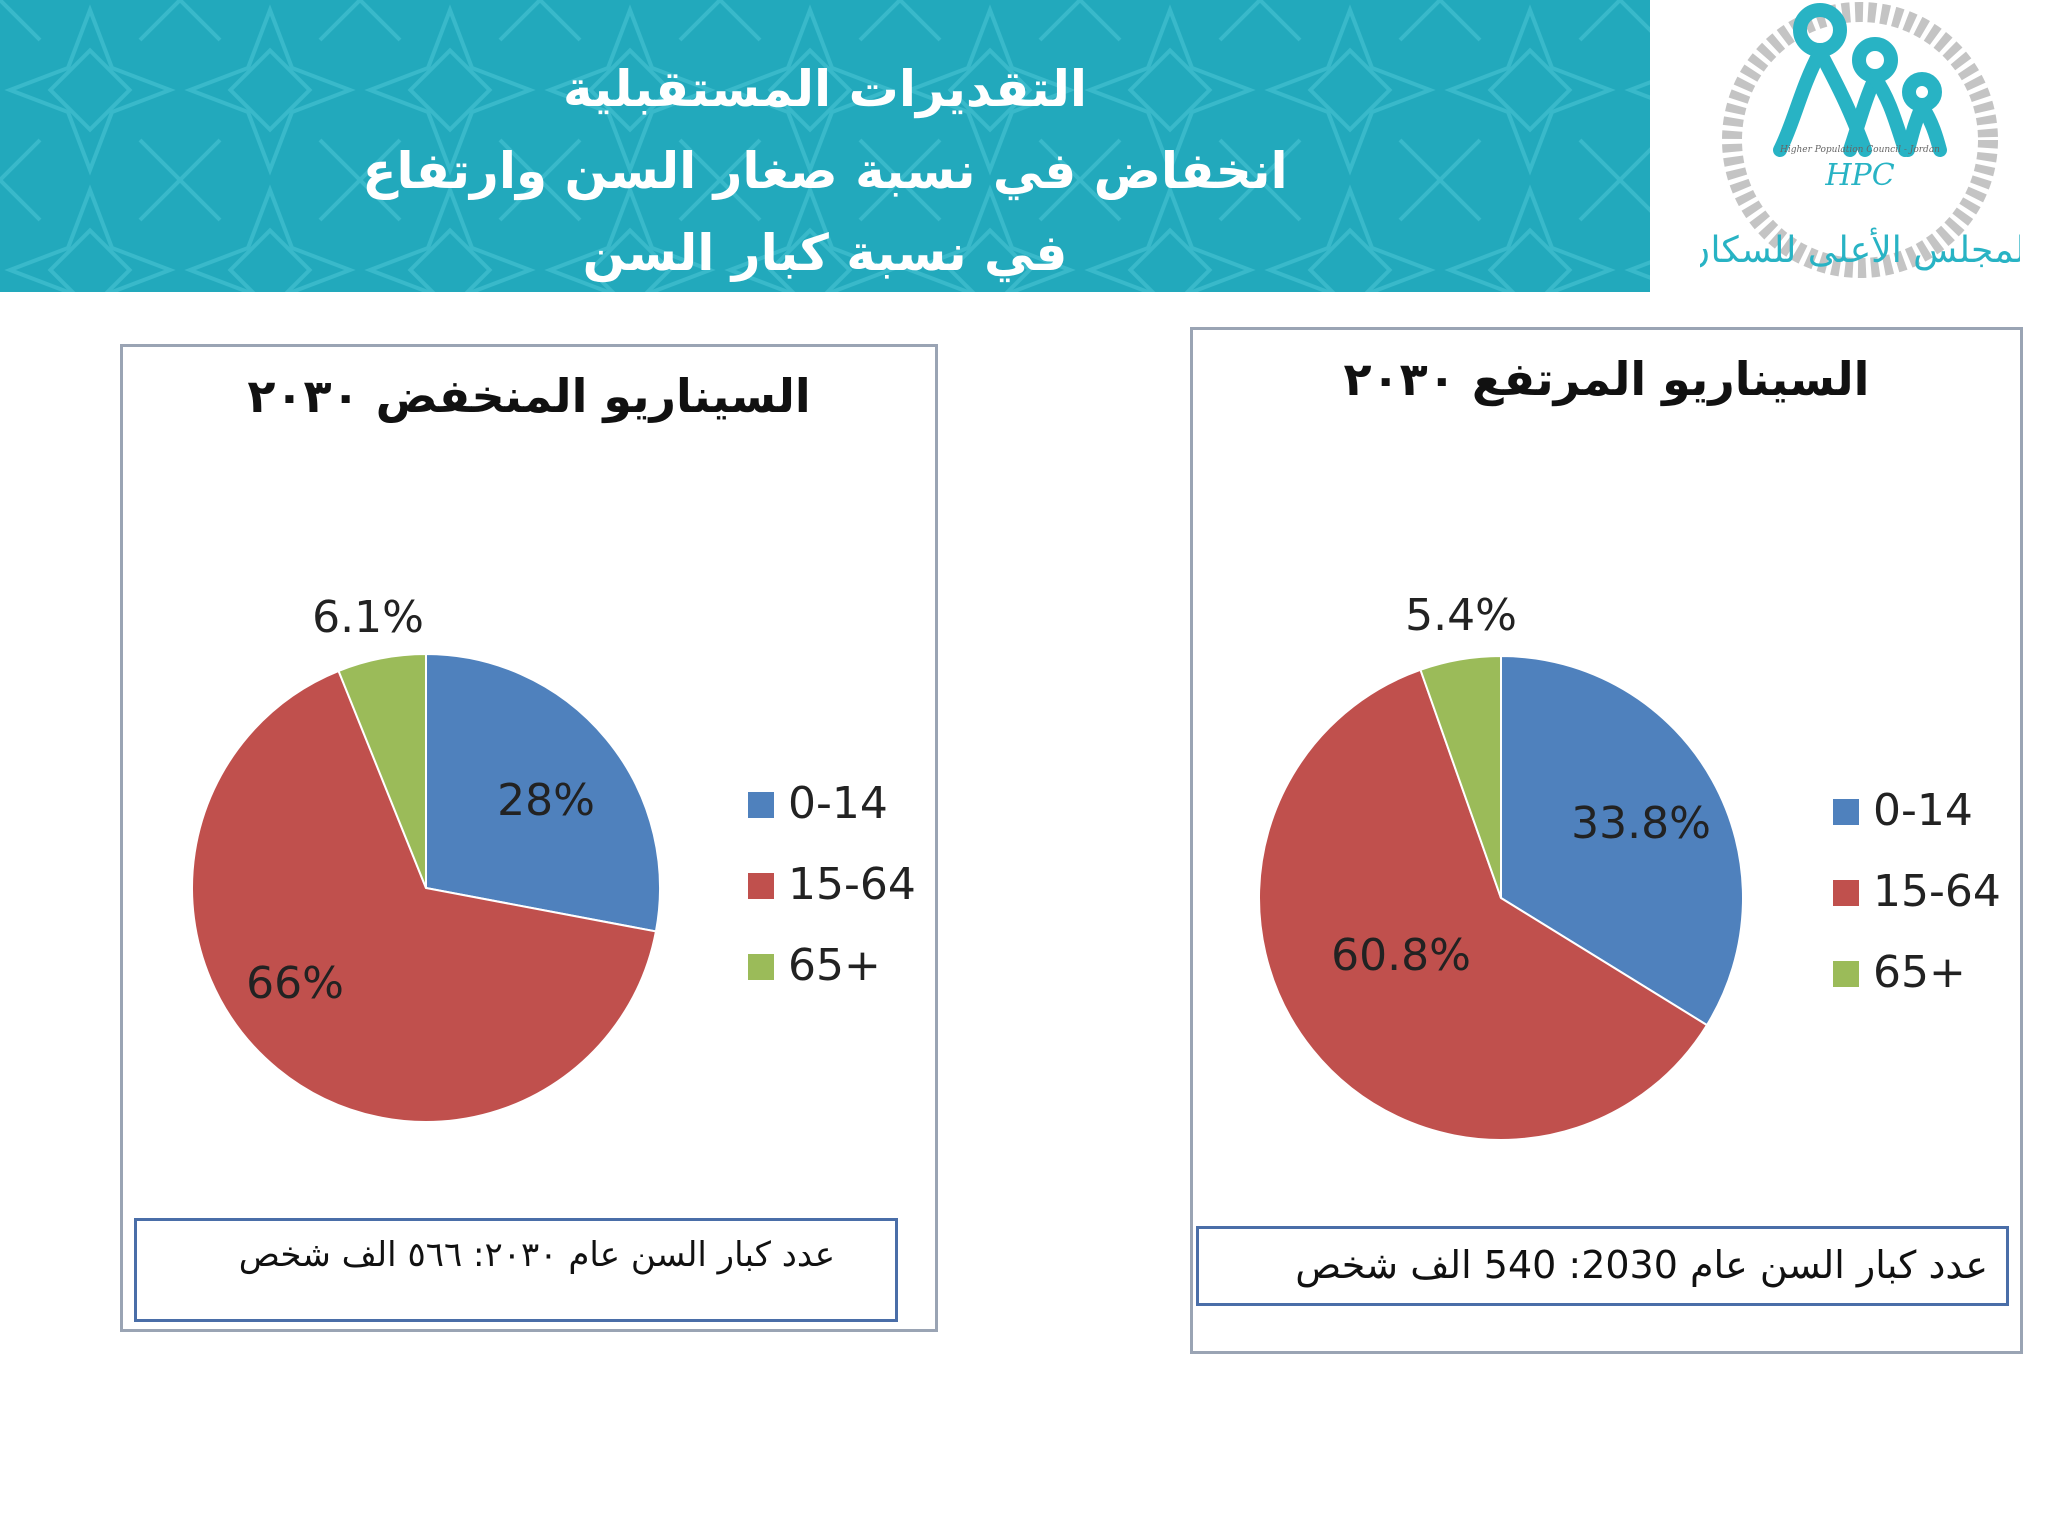 The image size is (2048, 1536). I want to click on data-label-0-14: 28%, so click(546, 800).